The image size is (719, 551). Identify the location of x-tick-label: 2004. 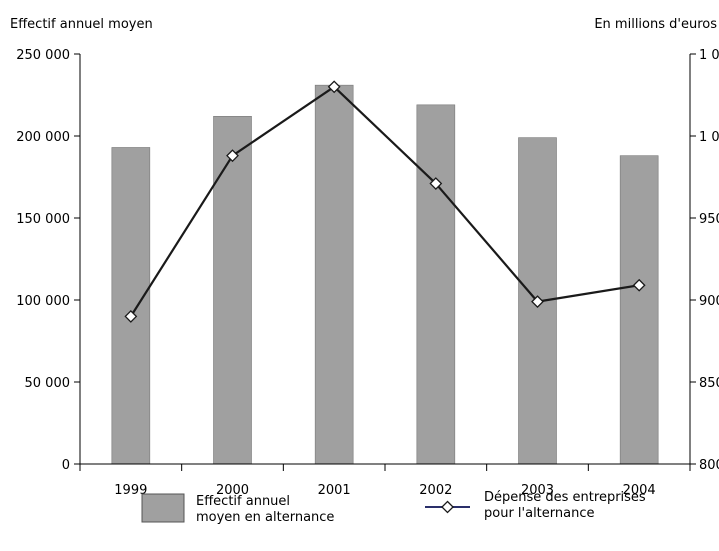
(639, 490).